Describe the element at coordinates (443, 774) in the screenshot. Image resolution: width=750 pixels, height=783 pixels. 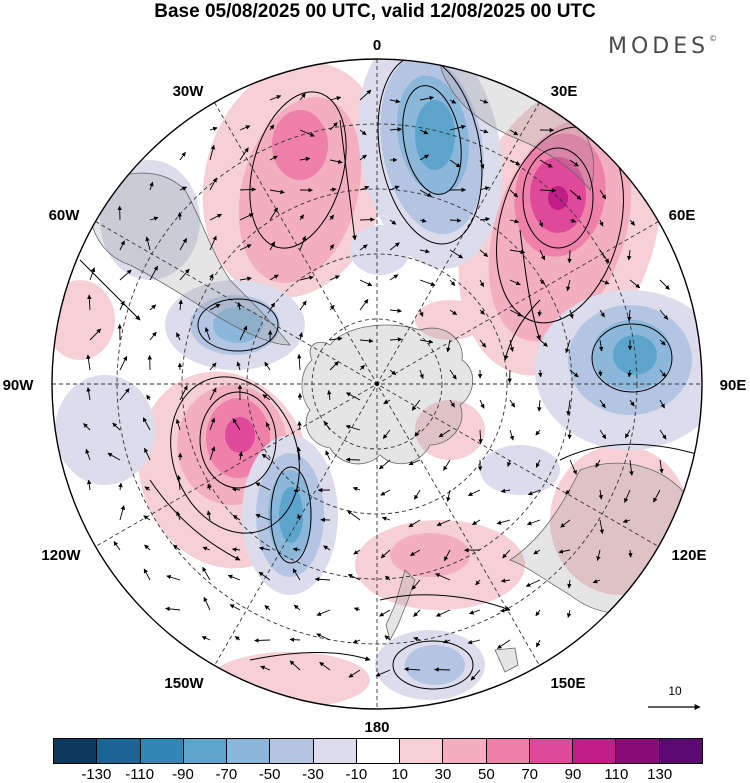
I see `colorbar-tick-label: 30` at that location.